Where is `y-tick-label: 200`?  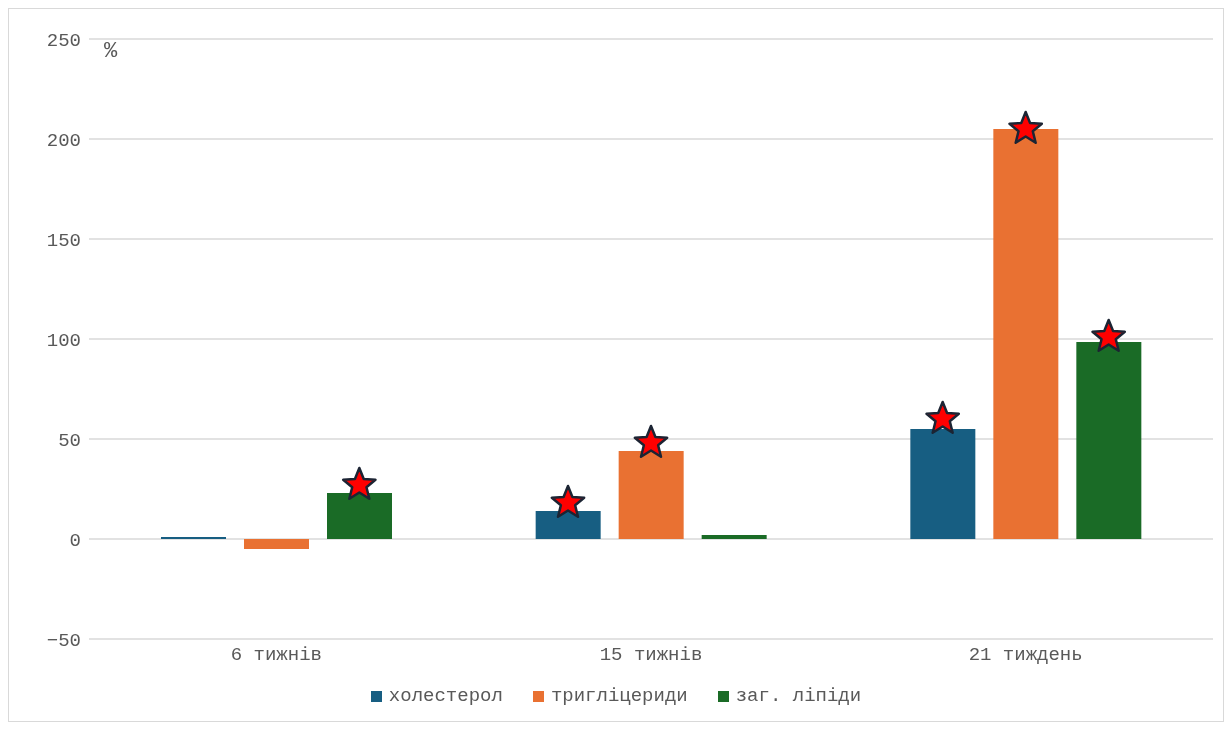 y-tick-label: 200 is located at coordinates (63, 140).